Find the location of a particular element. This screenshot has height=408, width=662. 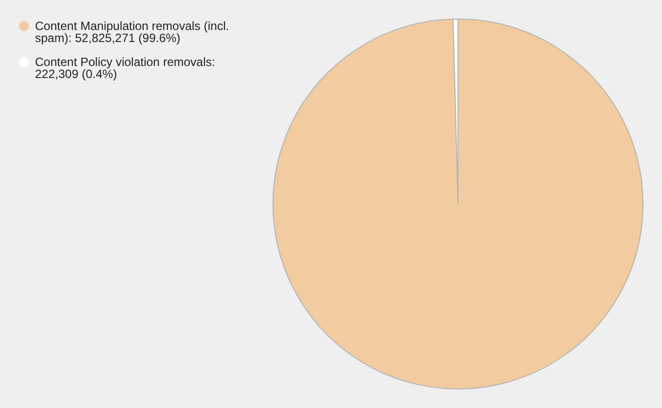

legend-label: Content Policy violation removals: 222,309 (0.4%) is located at coordinates (125, 68).